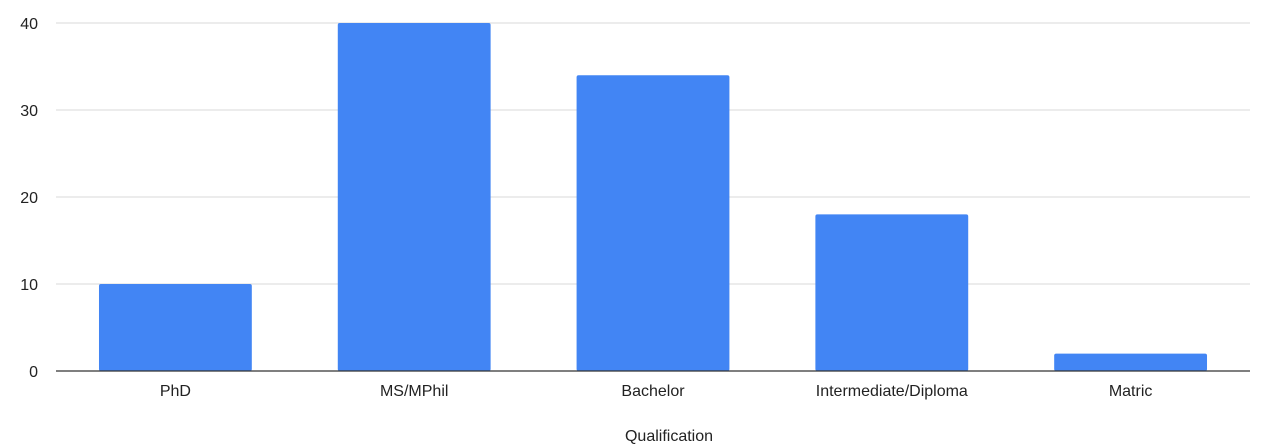 This screenshot has height=444, width=1268. I want to click on x-tick-label: MS/MPhil, so click(414, 391).